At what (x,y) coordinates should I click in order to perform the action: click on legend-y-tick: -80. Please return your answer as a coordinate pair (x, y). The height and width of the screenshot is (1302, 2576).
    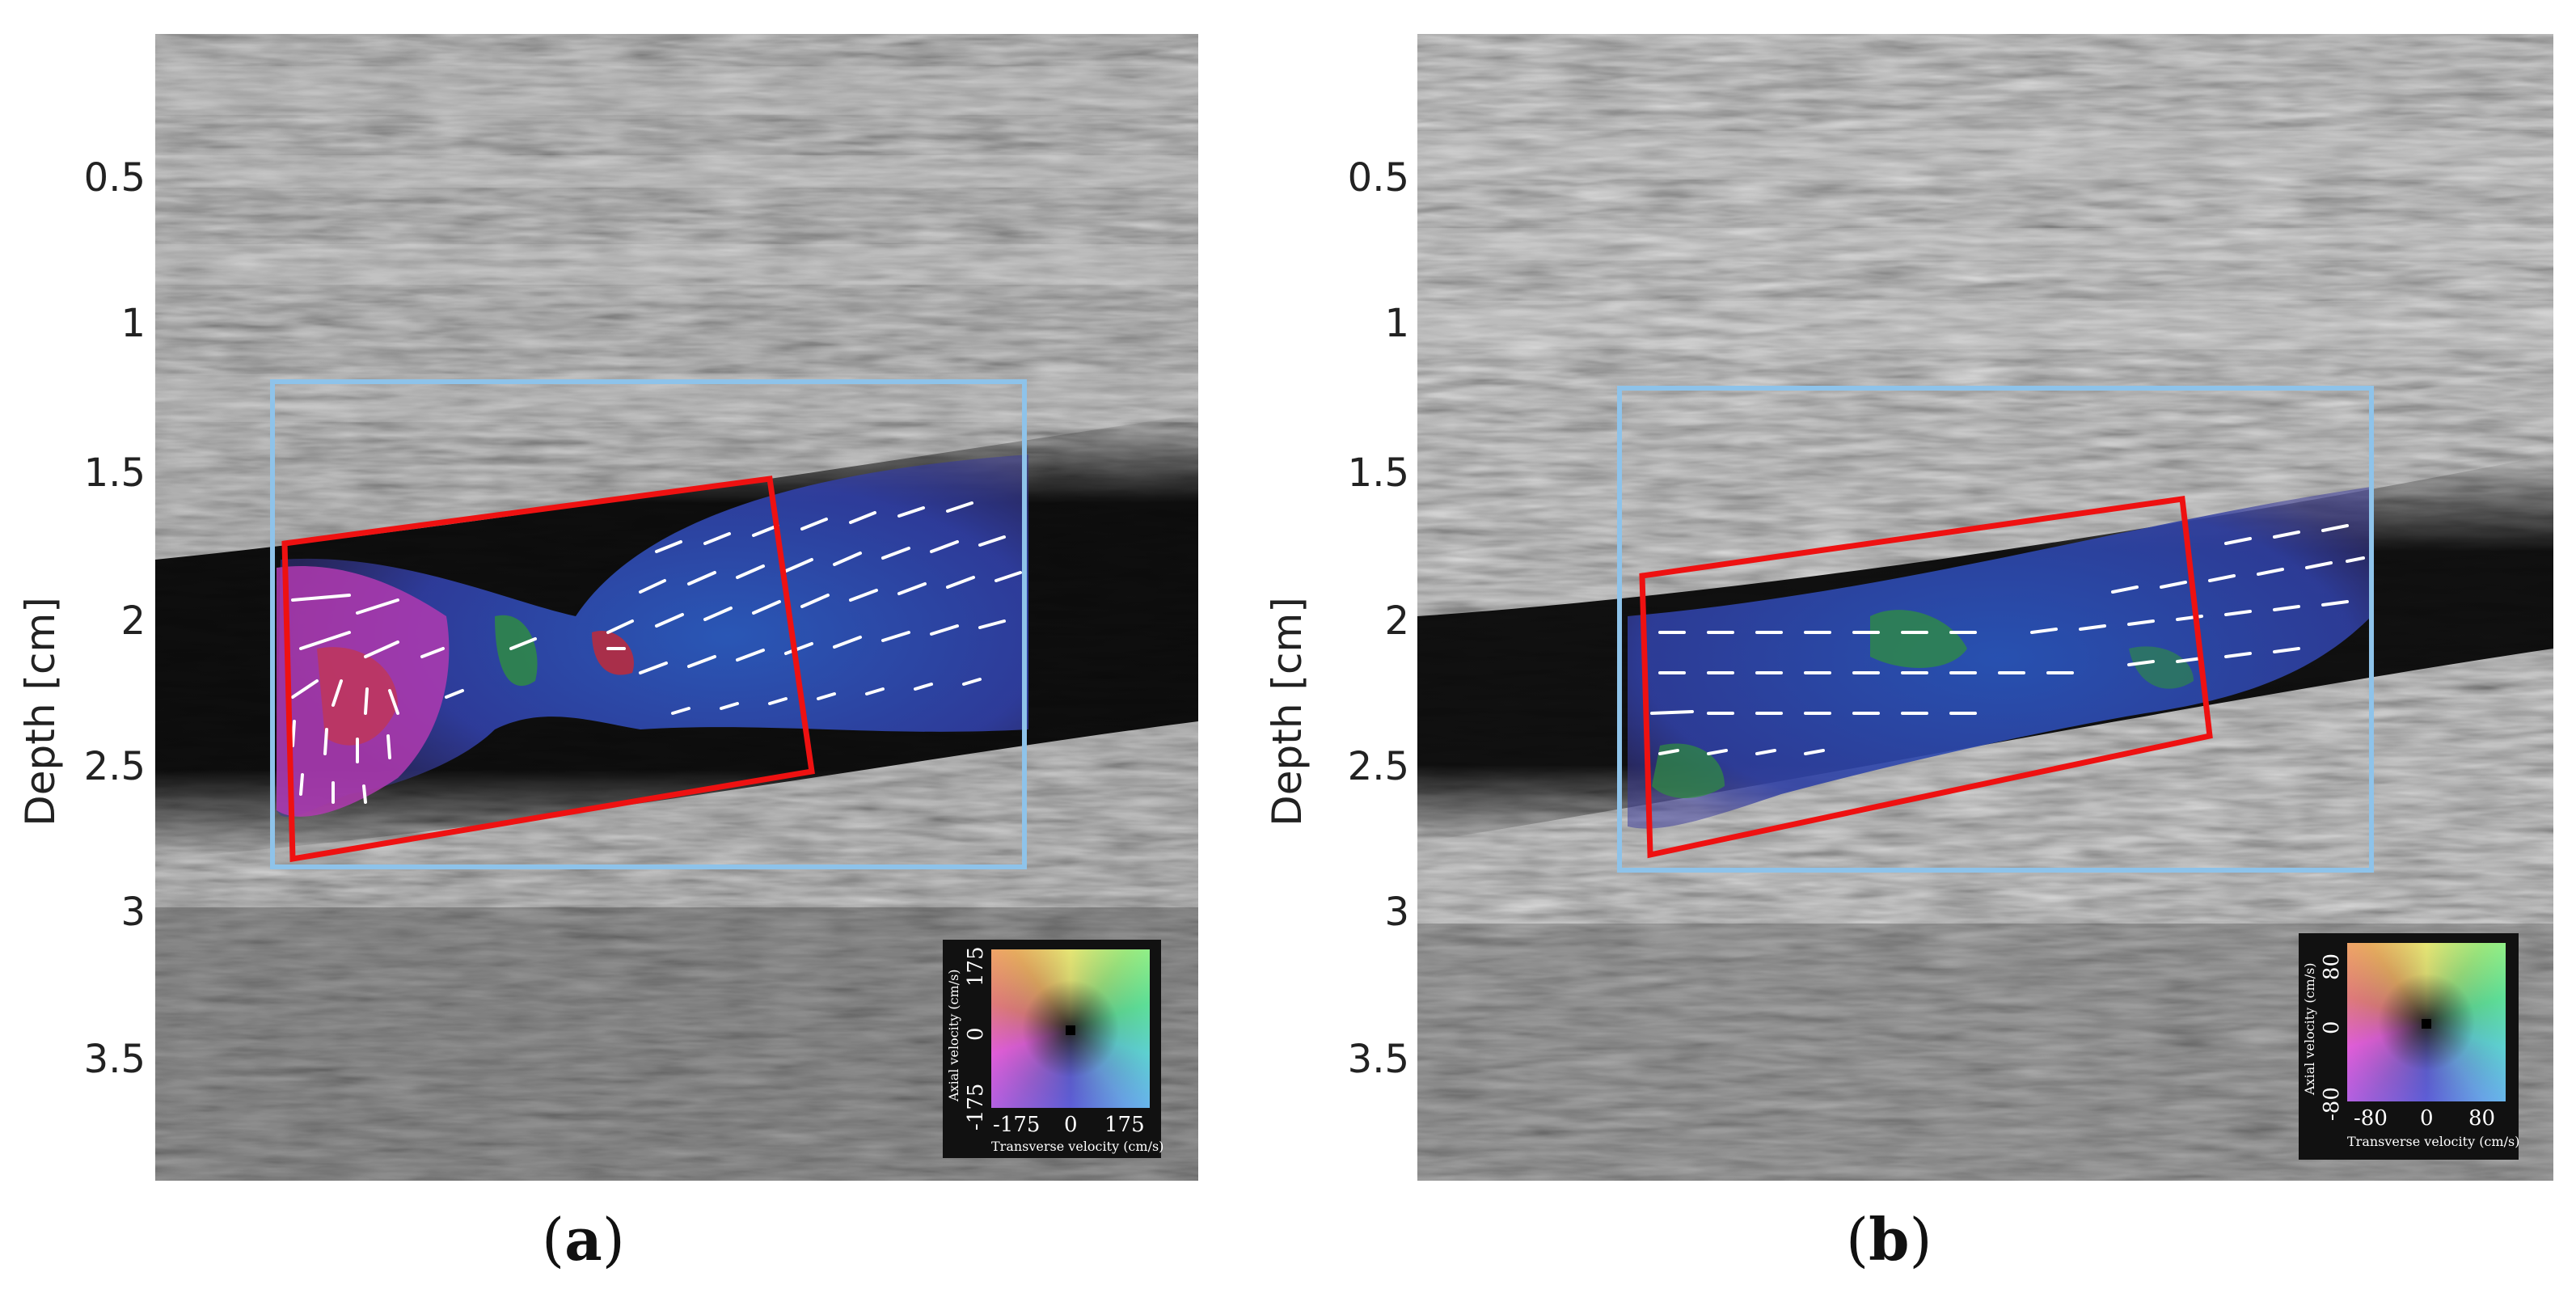
    Looking at the image, I should click on (2332, 1104).